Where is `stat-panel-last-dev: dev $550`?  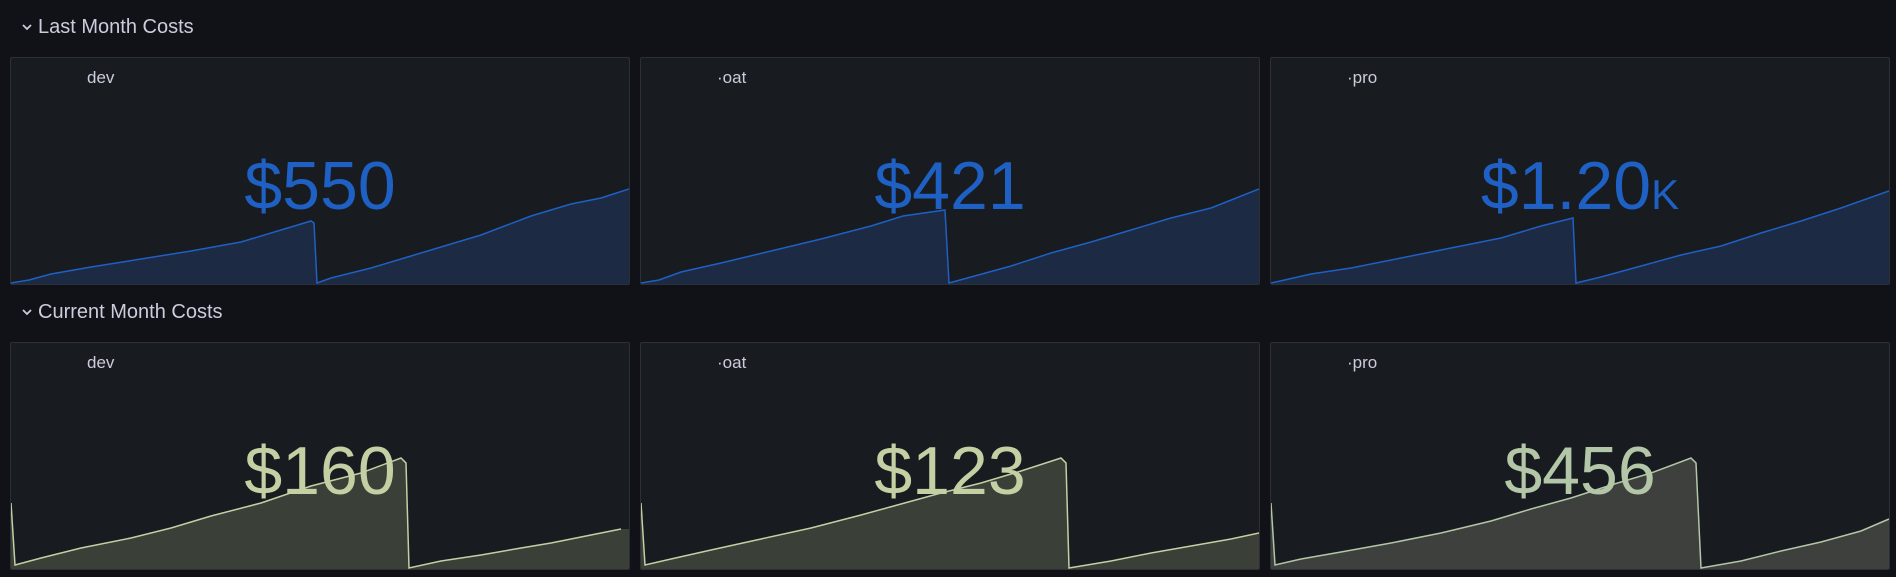 stat-panel-last-dev: dev $550 is located at coordinates (320, 171).